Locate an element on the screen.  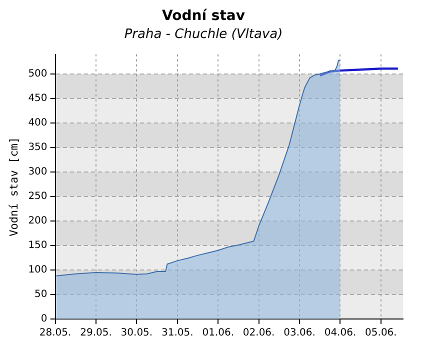
y-axis-title: Vodní stav [cm] is located at coordinates (13, 186).